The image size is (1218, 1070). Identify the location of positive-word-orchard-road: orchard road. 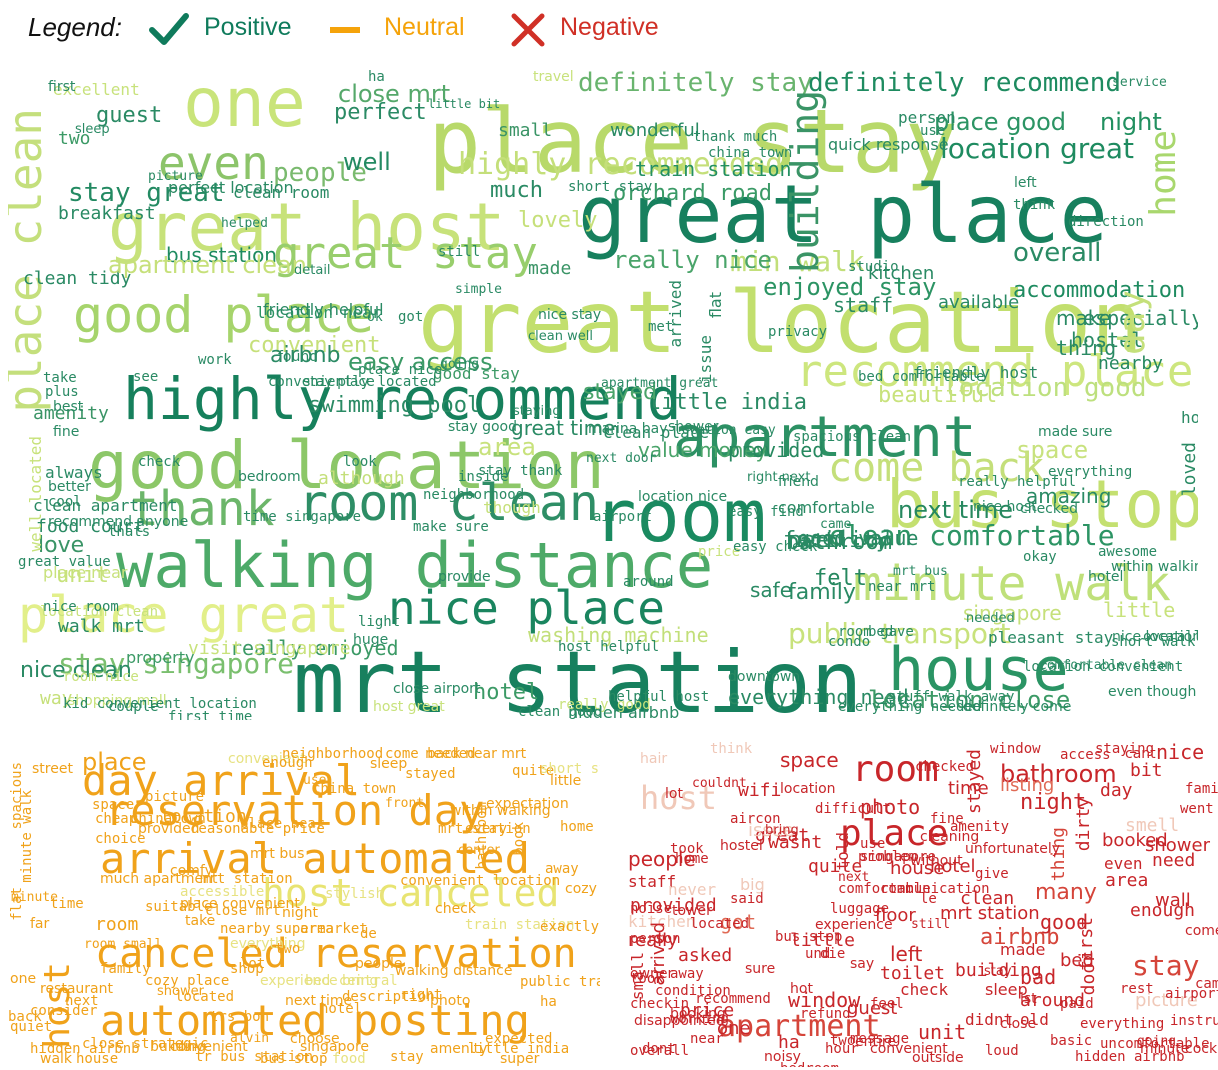
(692, 193).